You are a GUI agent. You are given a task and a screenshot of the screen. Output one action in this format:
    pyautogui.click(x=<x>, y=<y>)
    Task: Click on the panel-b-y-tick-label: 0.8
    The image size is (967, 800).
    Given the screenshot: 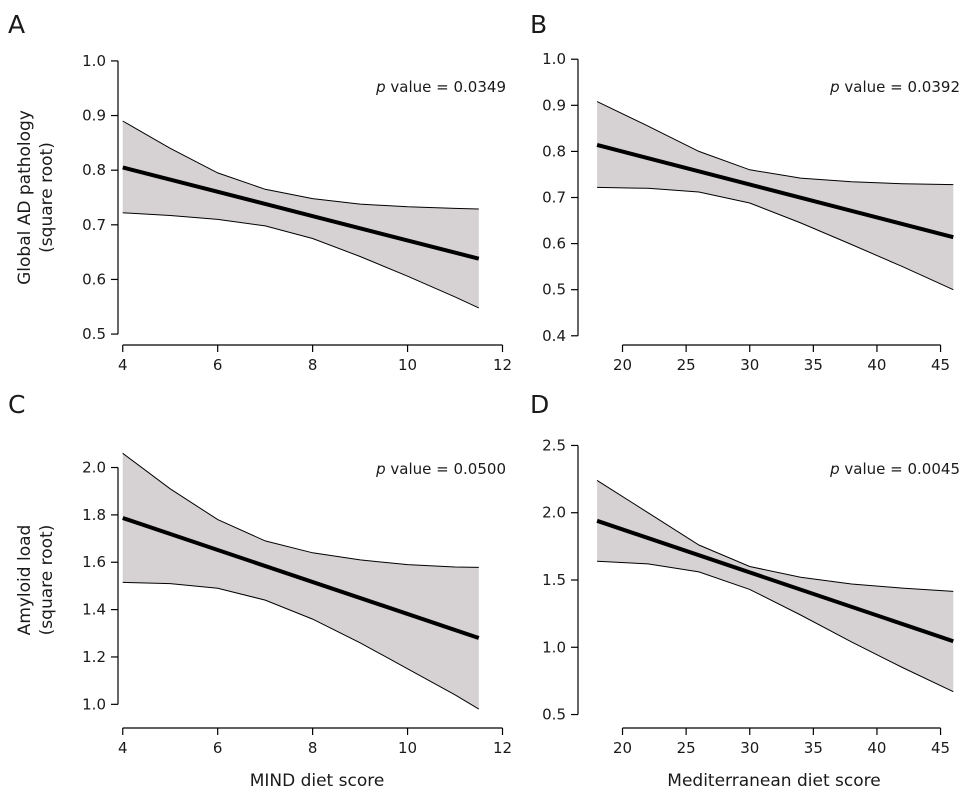 What is the action you would take?
    pyautogui.click(x=554, y=151)
    